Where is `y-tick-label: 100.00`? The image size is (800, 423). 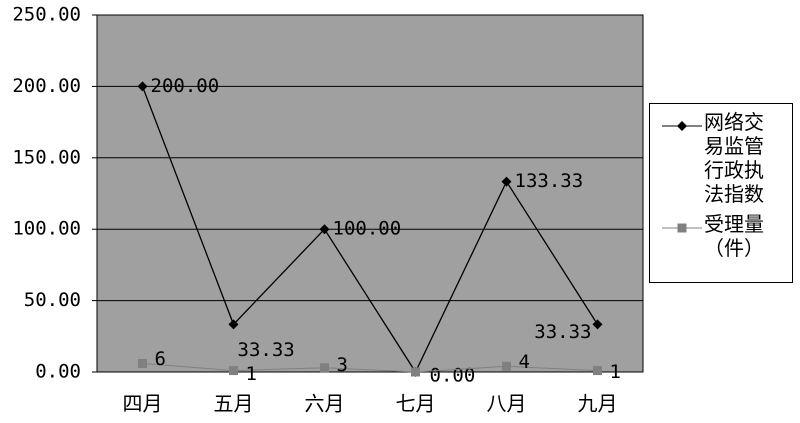 y-tick-label: 100.00 is located at coordinates (46, 229).